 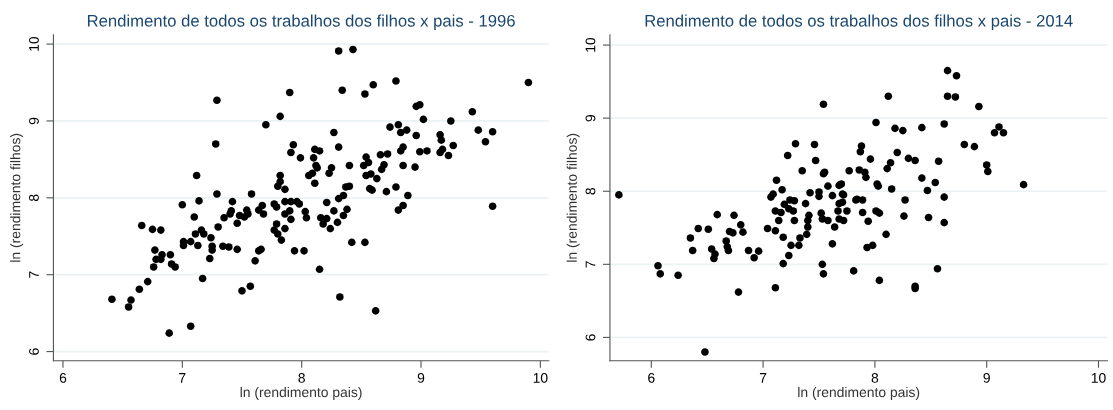 I want to click on chart-title: Rendimento de todos os trabalhos dos filhos x pais - 1996, so click(x=301, y=22).